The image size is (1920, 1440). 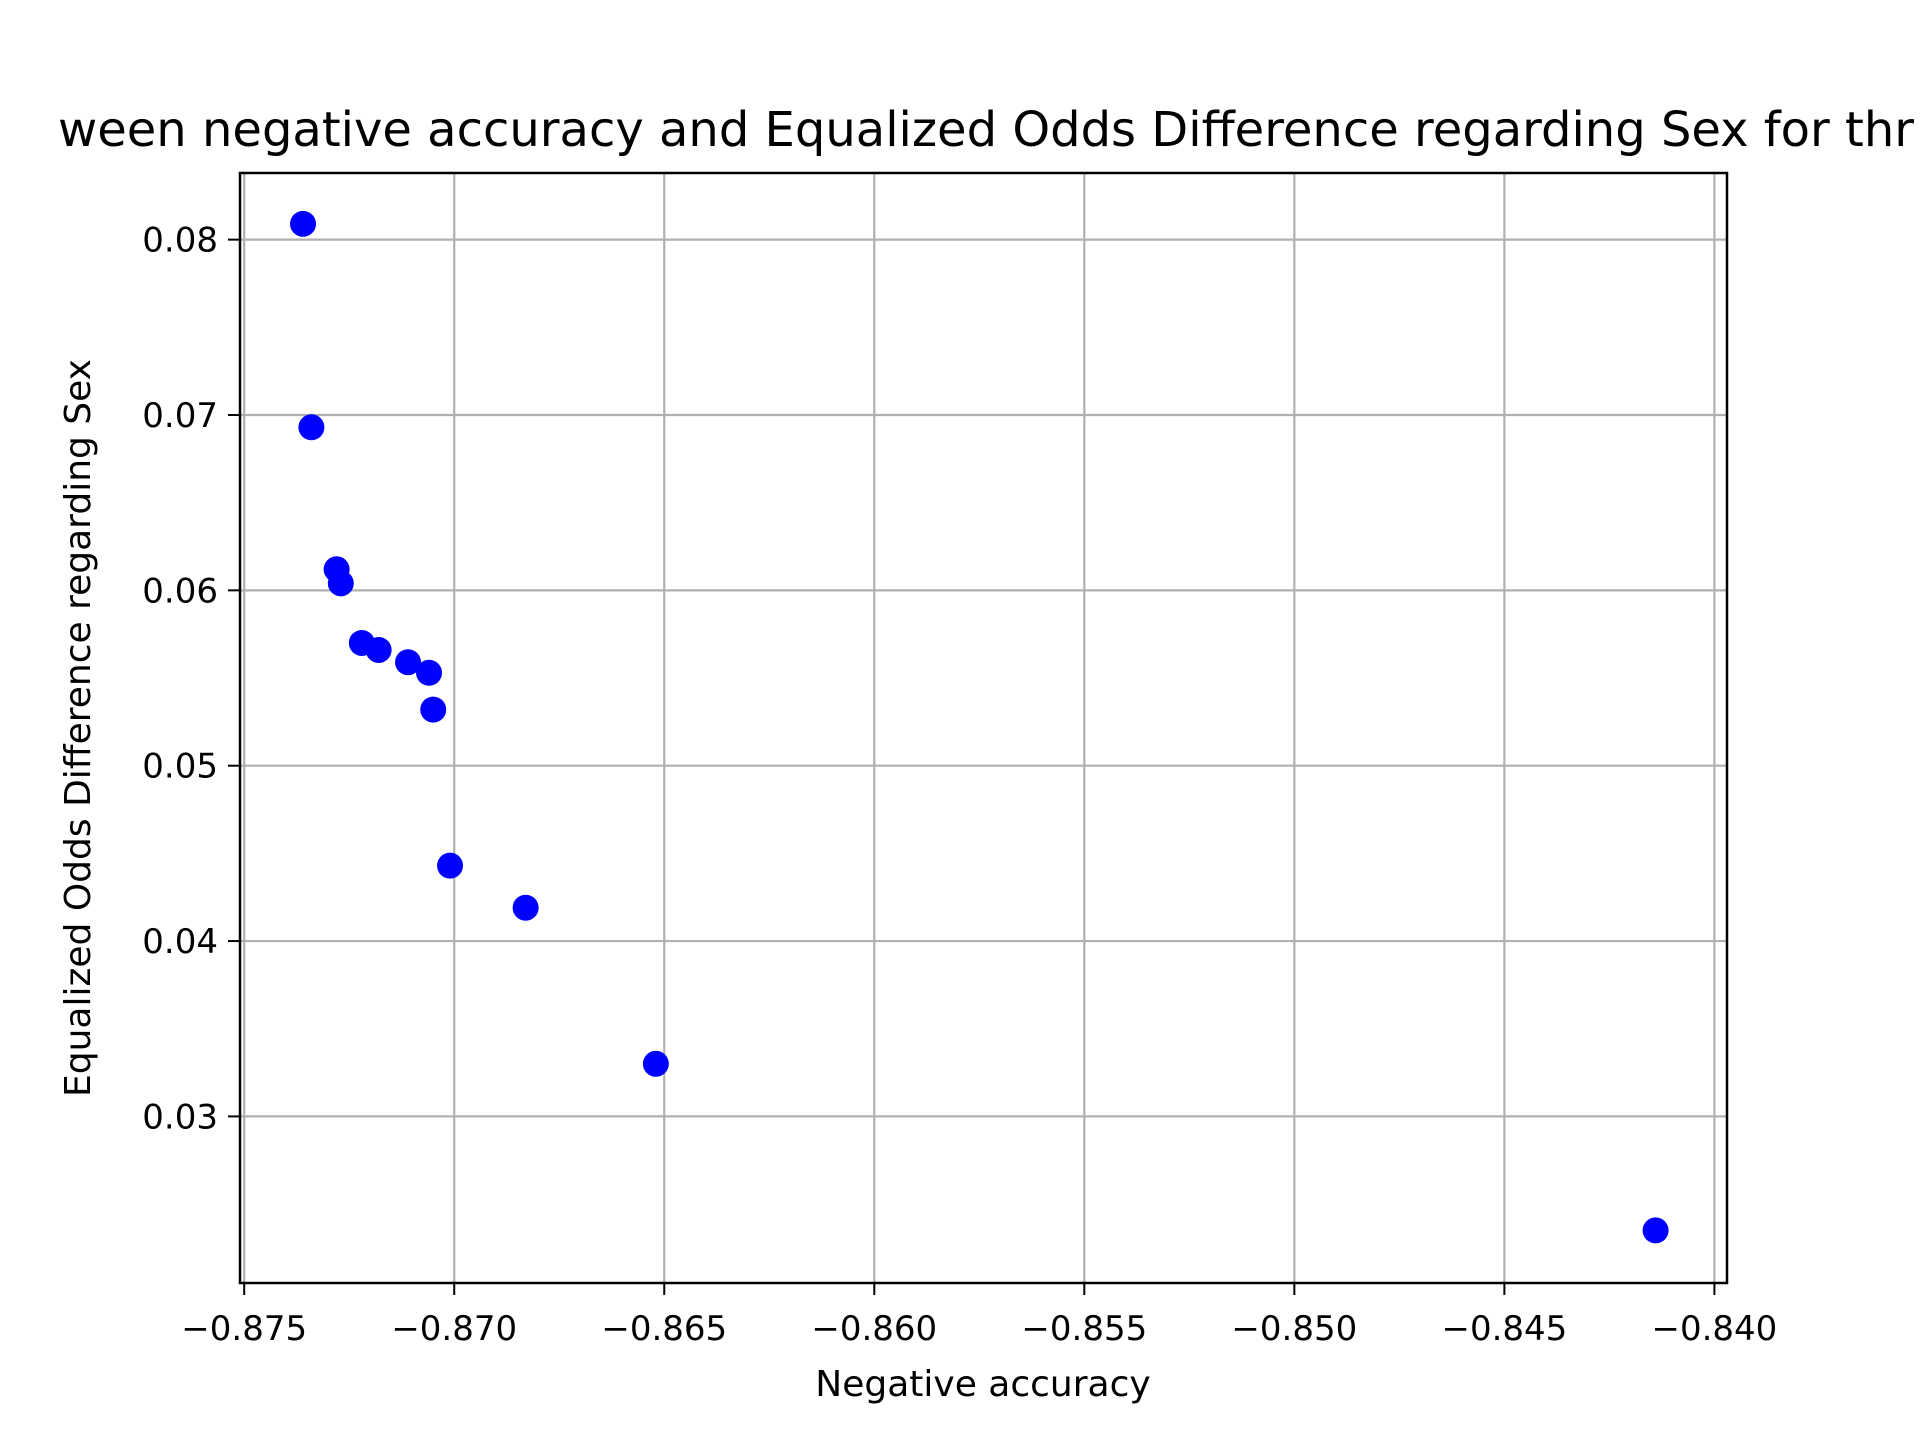 I want to click on y-tick-label: 0.04, so click(x=180, y=942).